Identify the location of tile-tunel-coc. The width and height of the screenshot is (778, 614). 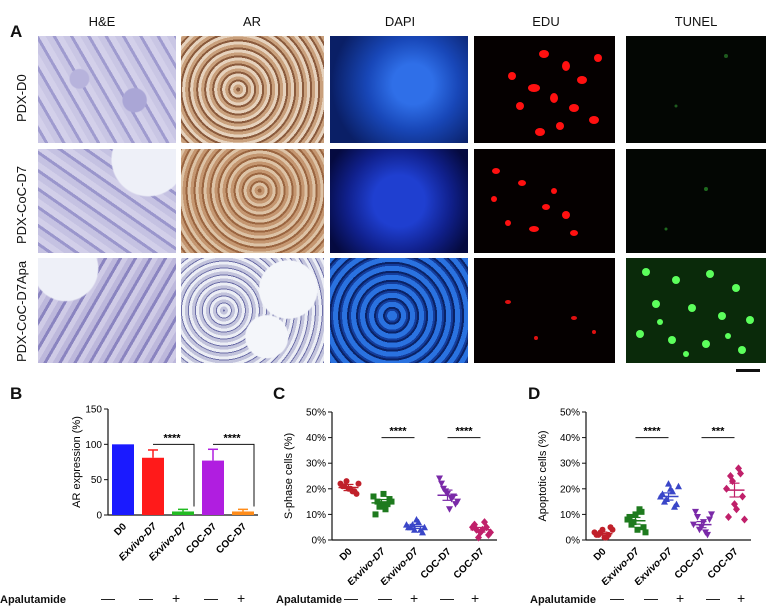
(696, 201).